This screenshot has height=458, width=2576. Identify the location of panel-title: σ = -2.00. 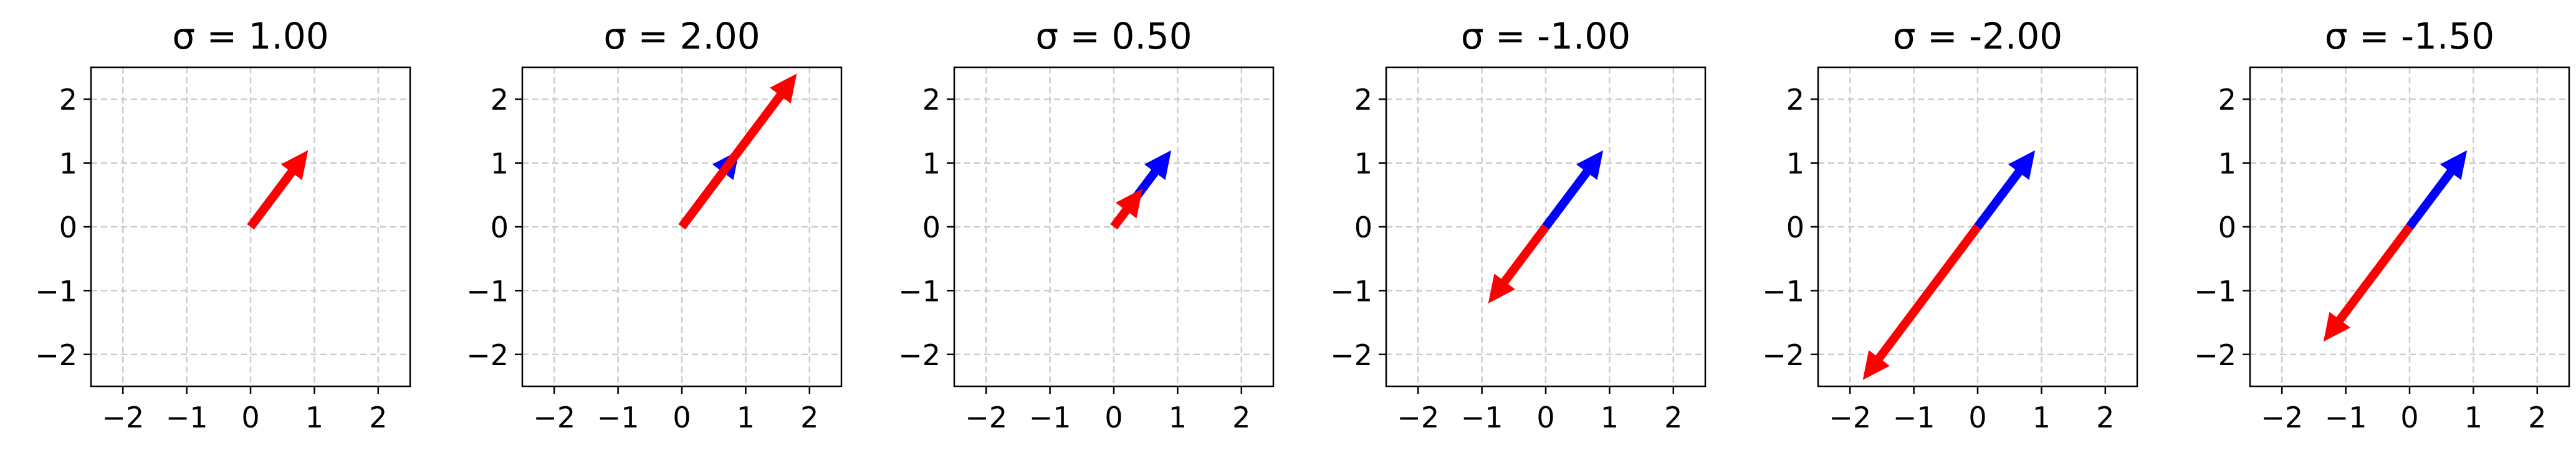
(1977, 36).